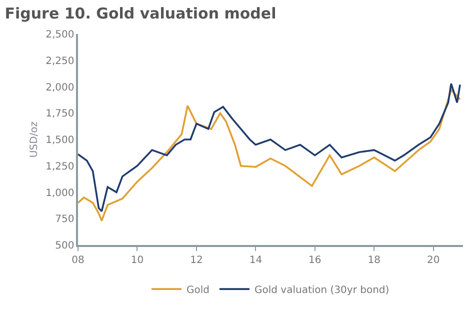 The height and width of the screenshot is (316, 475). Describe the element at coordinates (374, 260) in the screenshot. I see `x-tick-label: 18` at that location.